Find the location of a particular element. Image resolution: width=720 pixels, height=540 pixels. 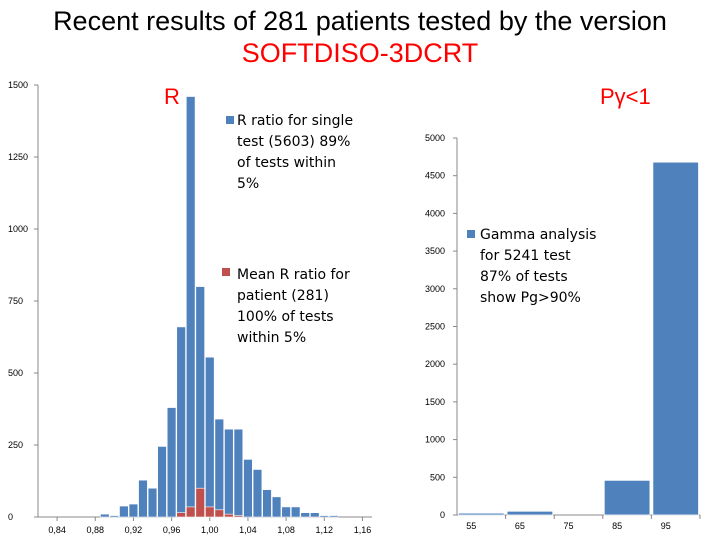

y-tick-label-right: 1500 is located at coordinates (435, 402).